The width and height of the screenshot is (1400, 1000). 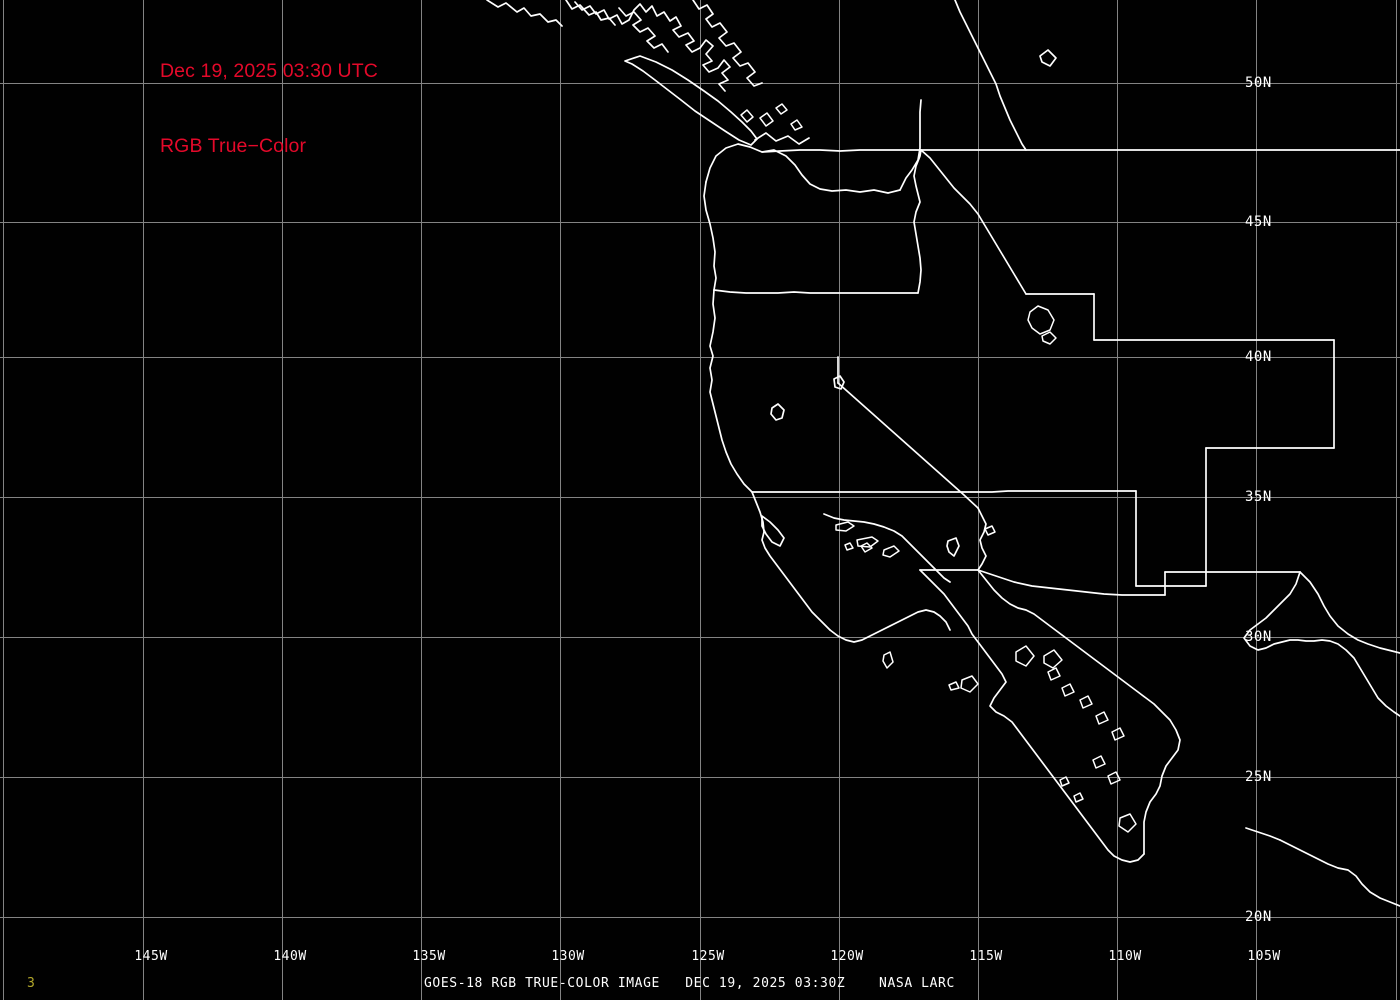 I want to click on coastline-gulf-island-a, so click(x=1054, y=674).